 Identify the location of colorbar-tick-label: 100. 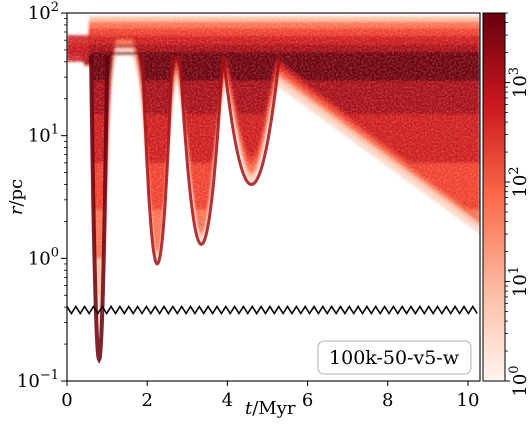
(519, 380).